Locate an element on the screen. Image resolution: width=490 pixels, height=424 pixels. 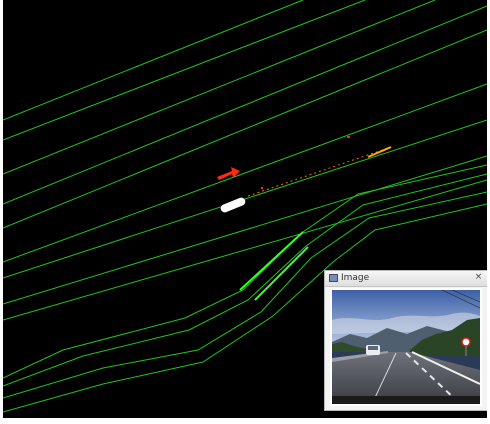
ego-vehicle is located at coordinates (232, 204).